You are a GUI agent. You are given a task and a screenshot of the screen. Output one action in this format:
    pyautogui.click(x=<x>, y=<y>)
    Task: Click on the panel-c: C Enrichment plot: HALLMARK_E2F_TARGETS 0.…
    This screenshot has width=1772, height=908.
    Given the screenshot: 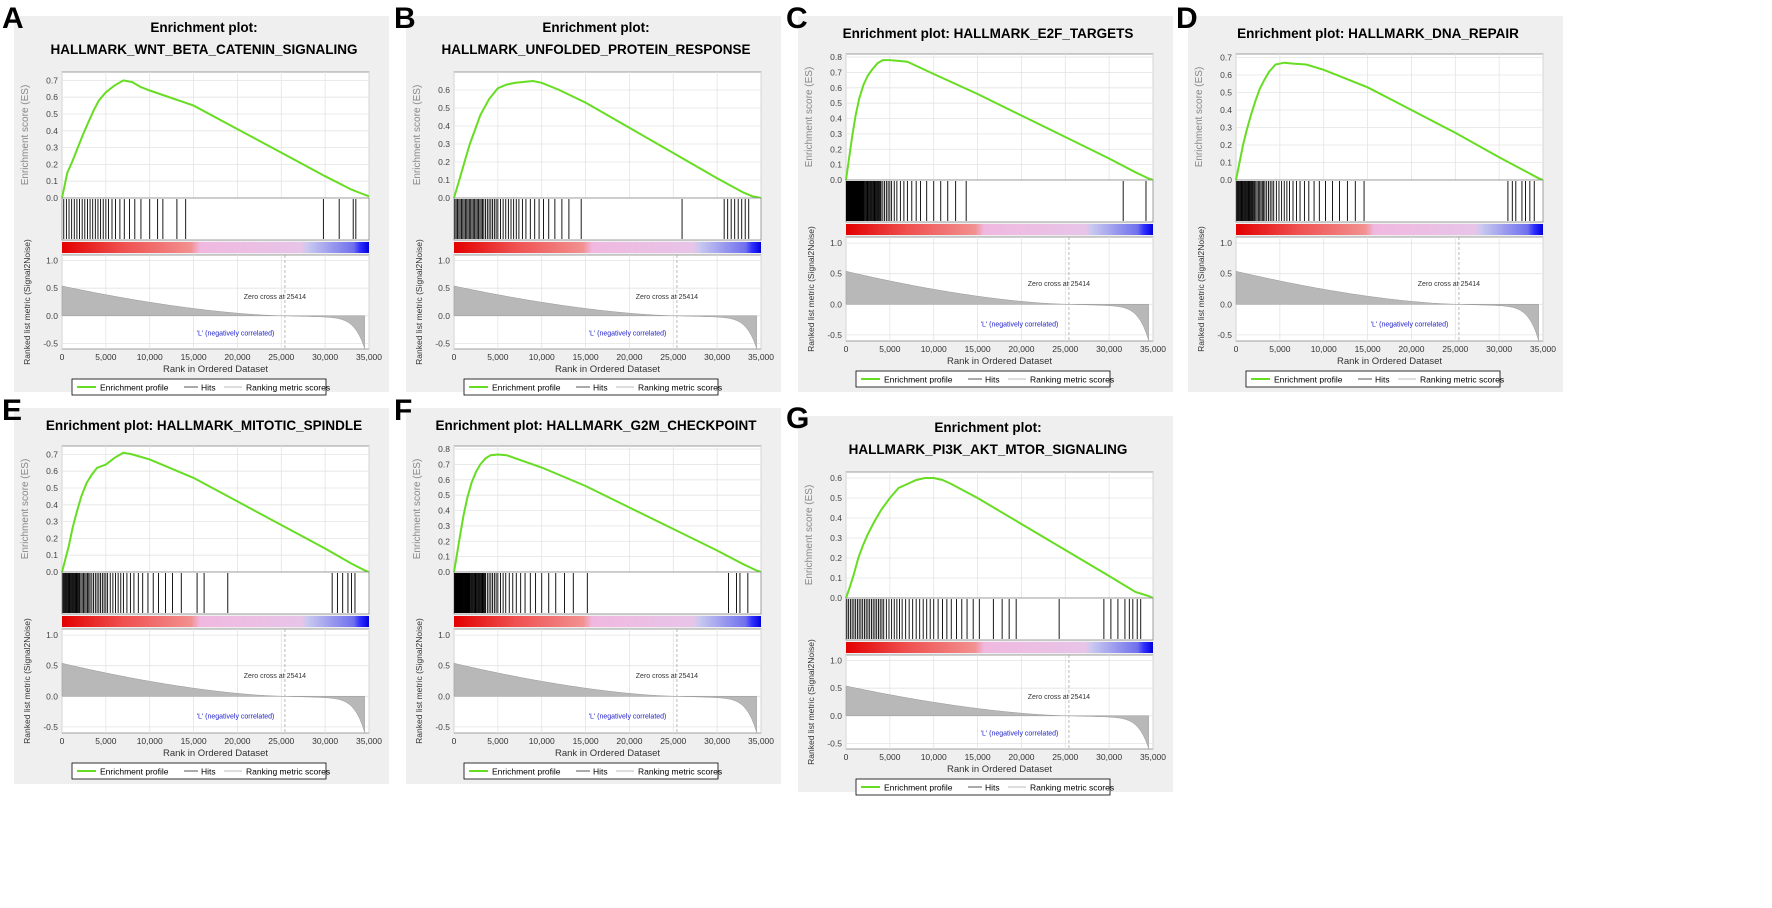 What is the action you would take?
    pyautogui.click(x=1009, y=225)
    